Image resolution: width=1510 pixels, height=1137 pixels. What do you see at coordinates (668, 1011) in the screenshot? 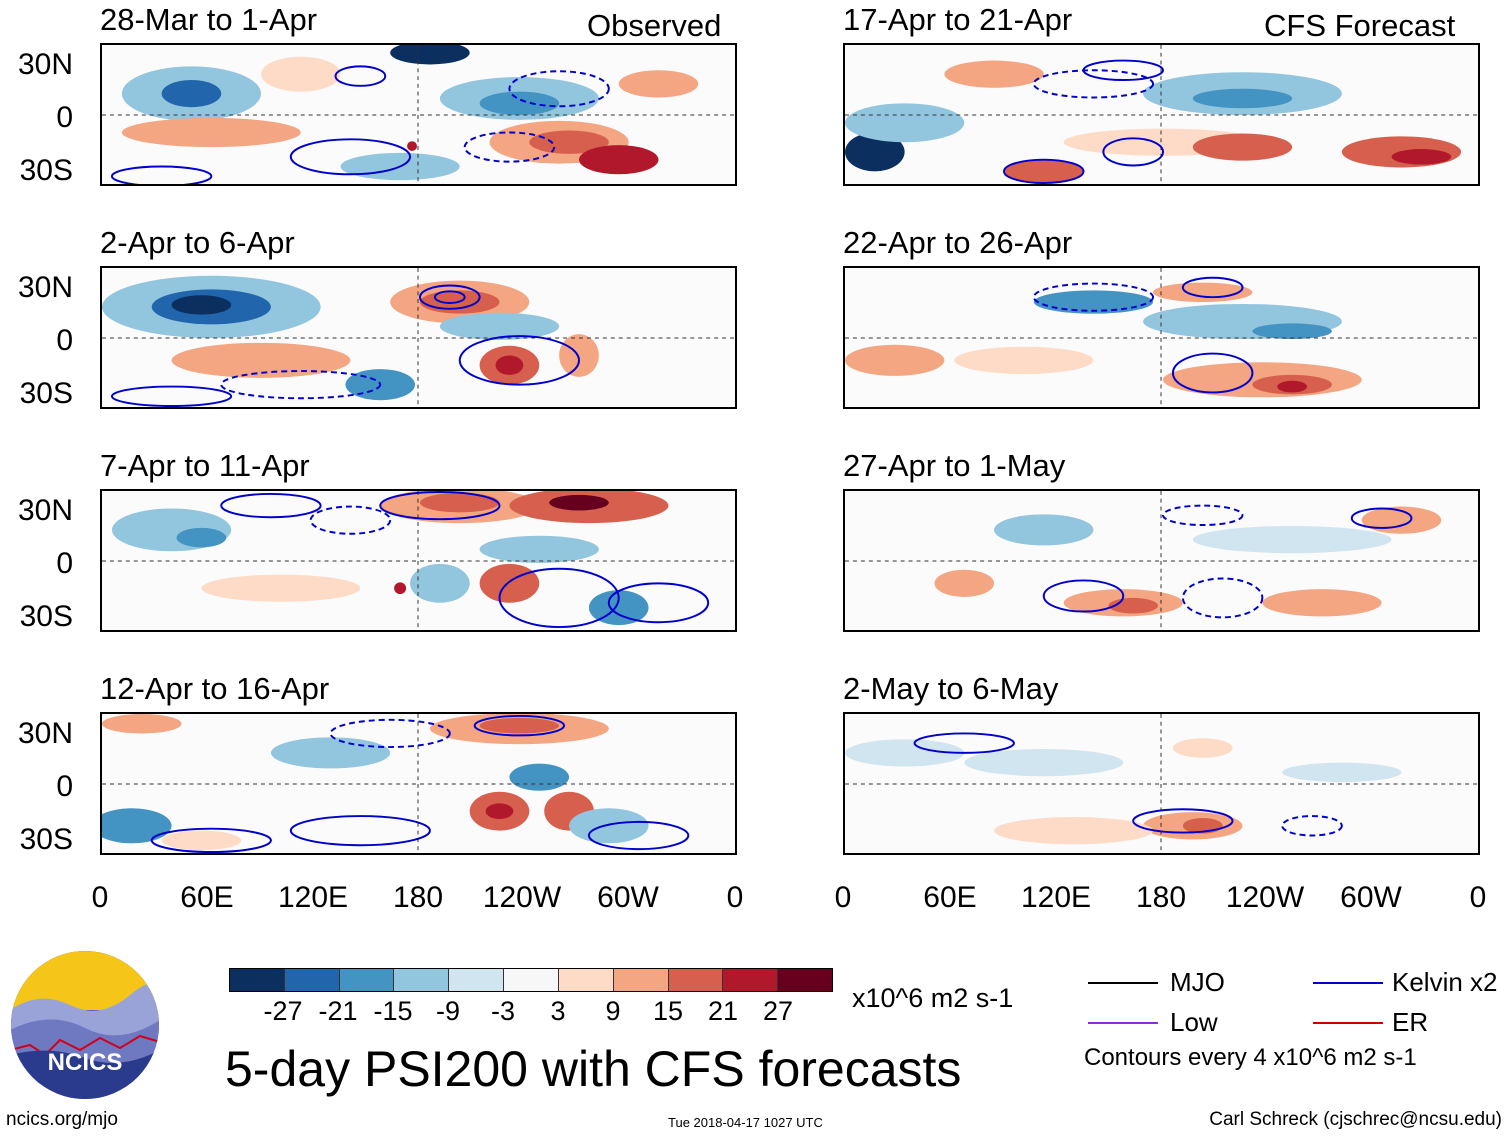
I see `colorbar-label: 15` at bounding box center [668, 1011].